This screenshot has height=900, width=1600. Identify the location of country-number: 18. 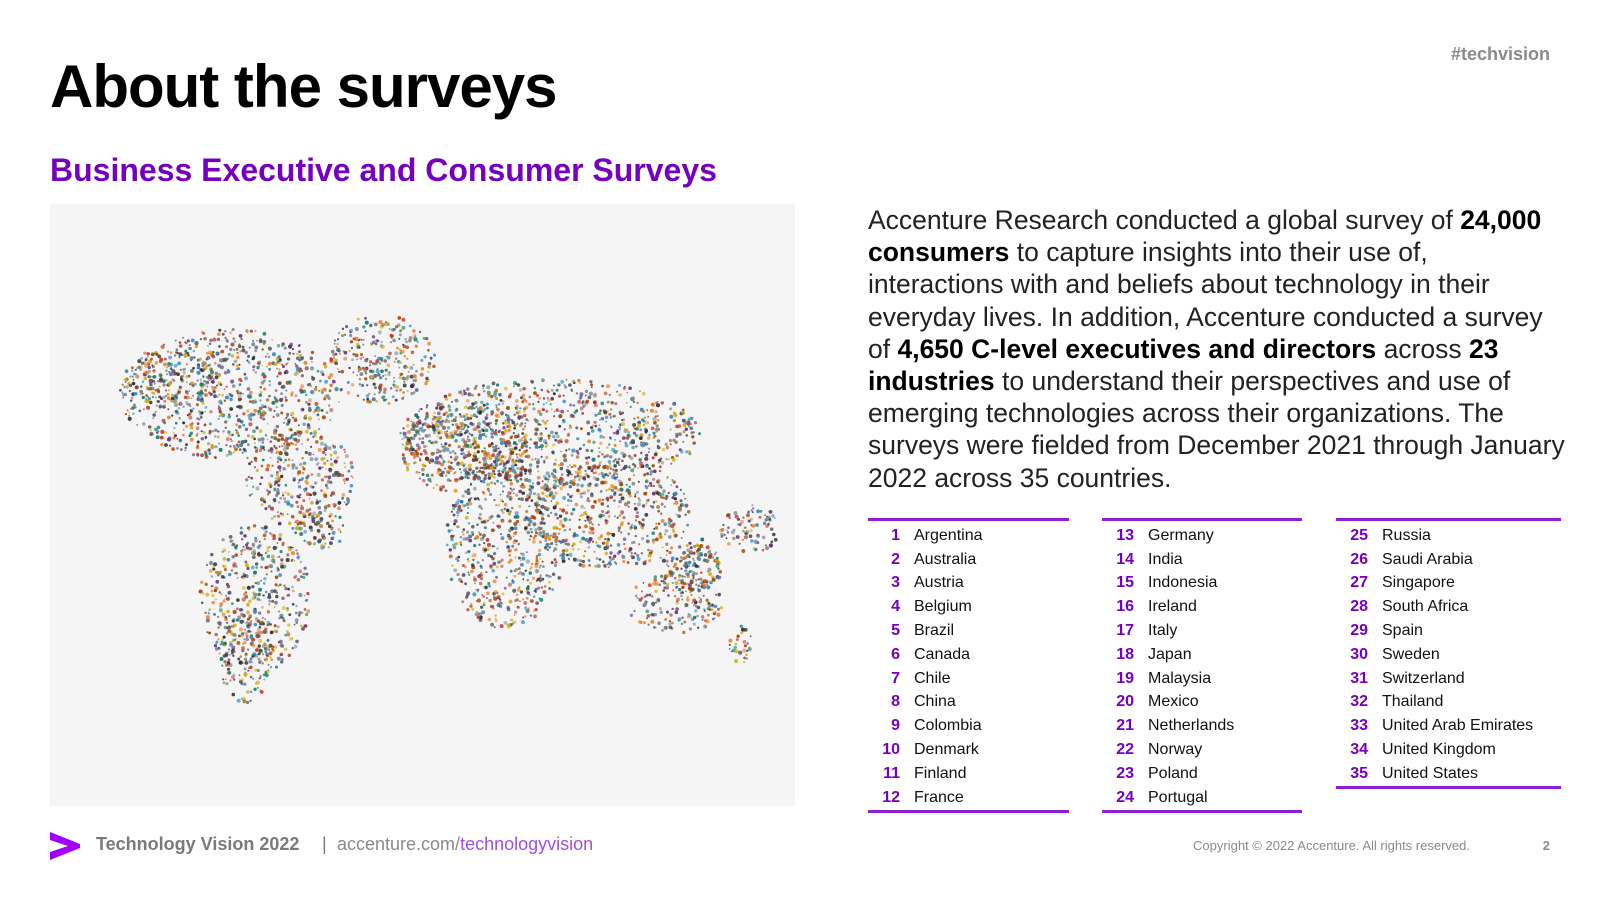
(1125, 654).